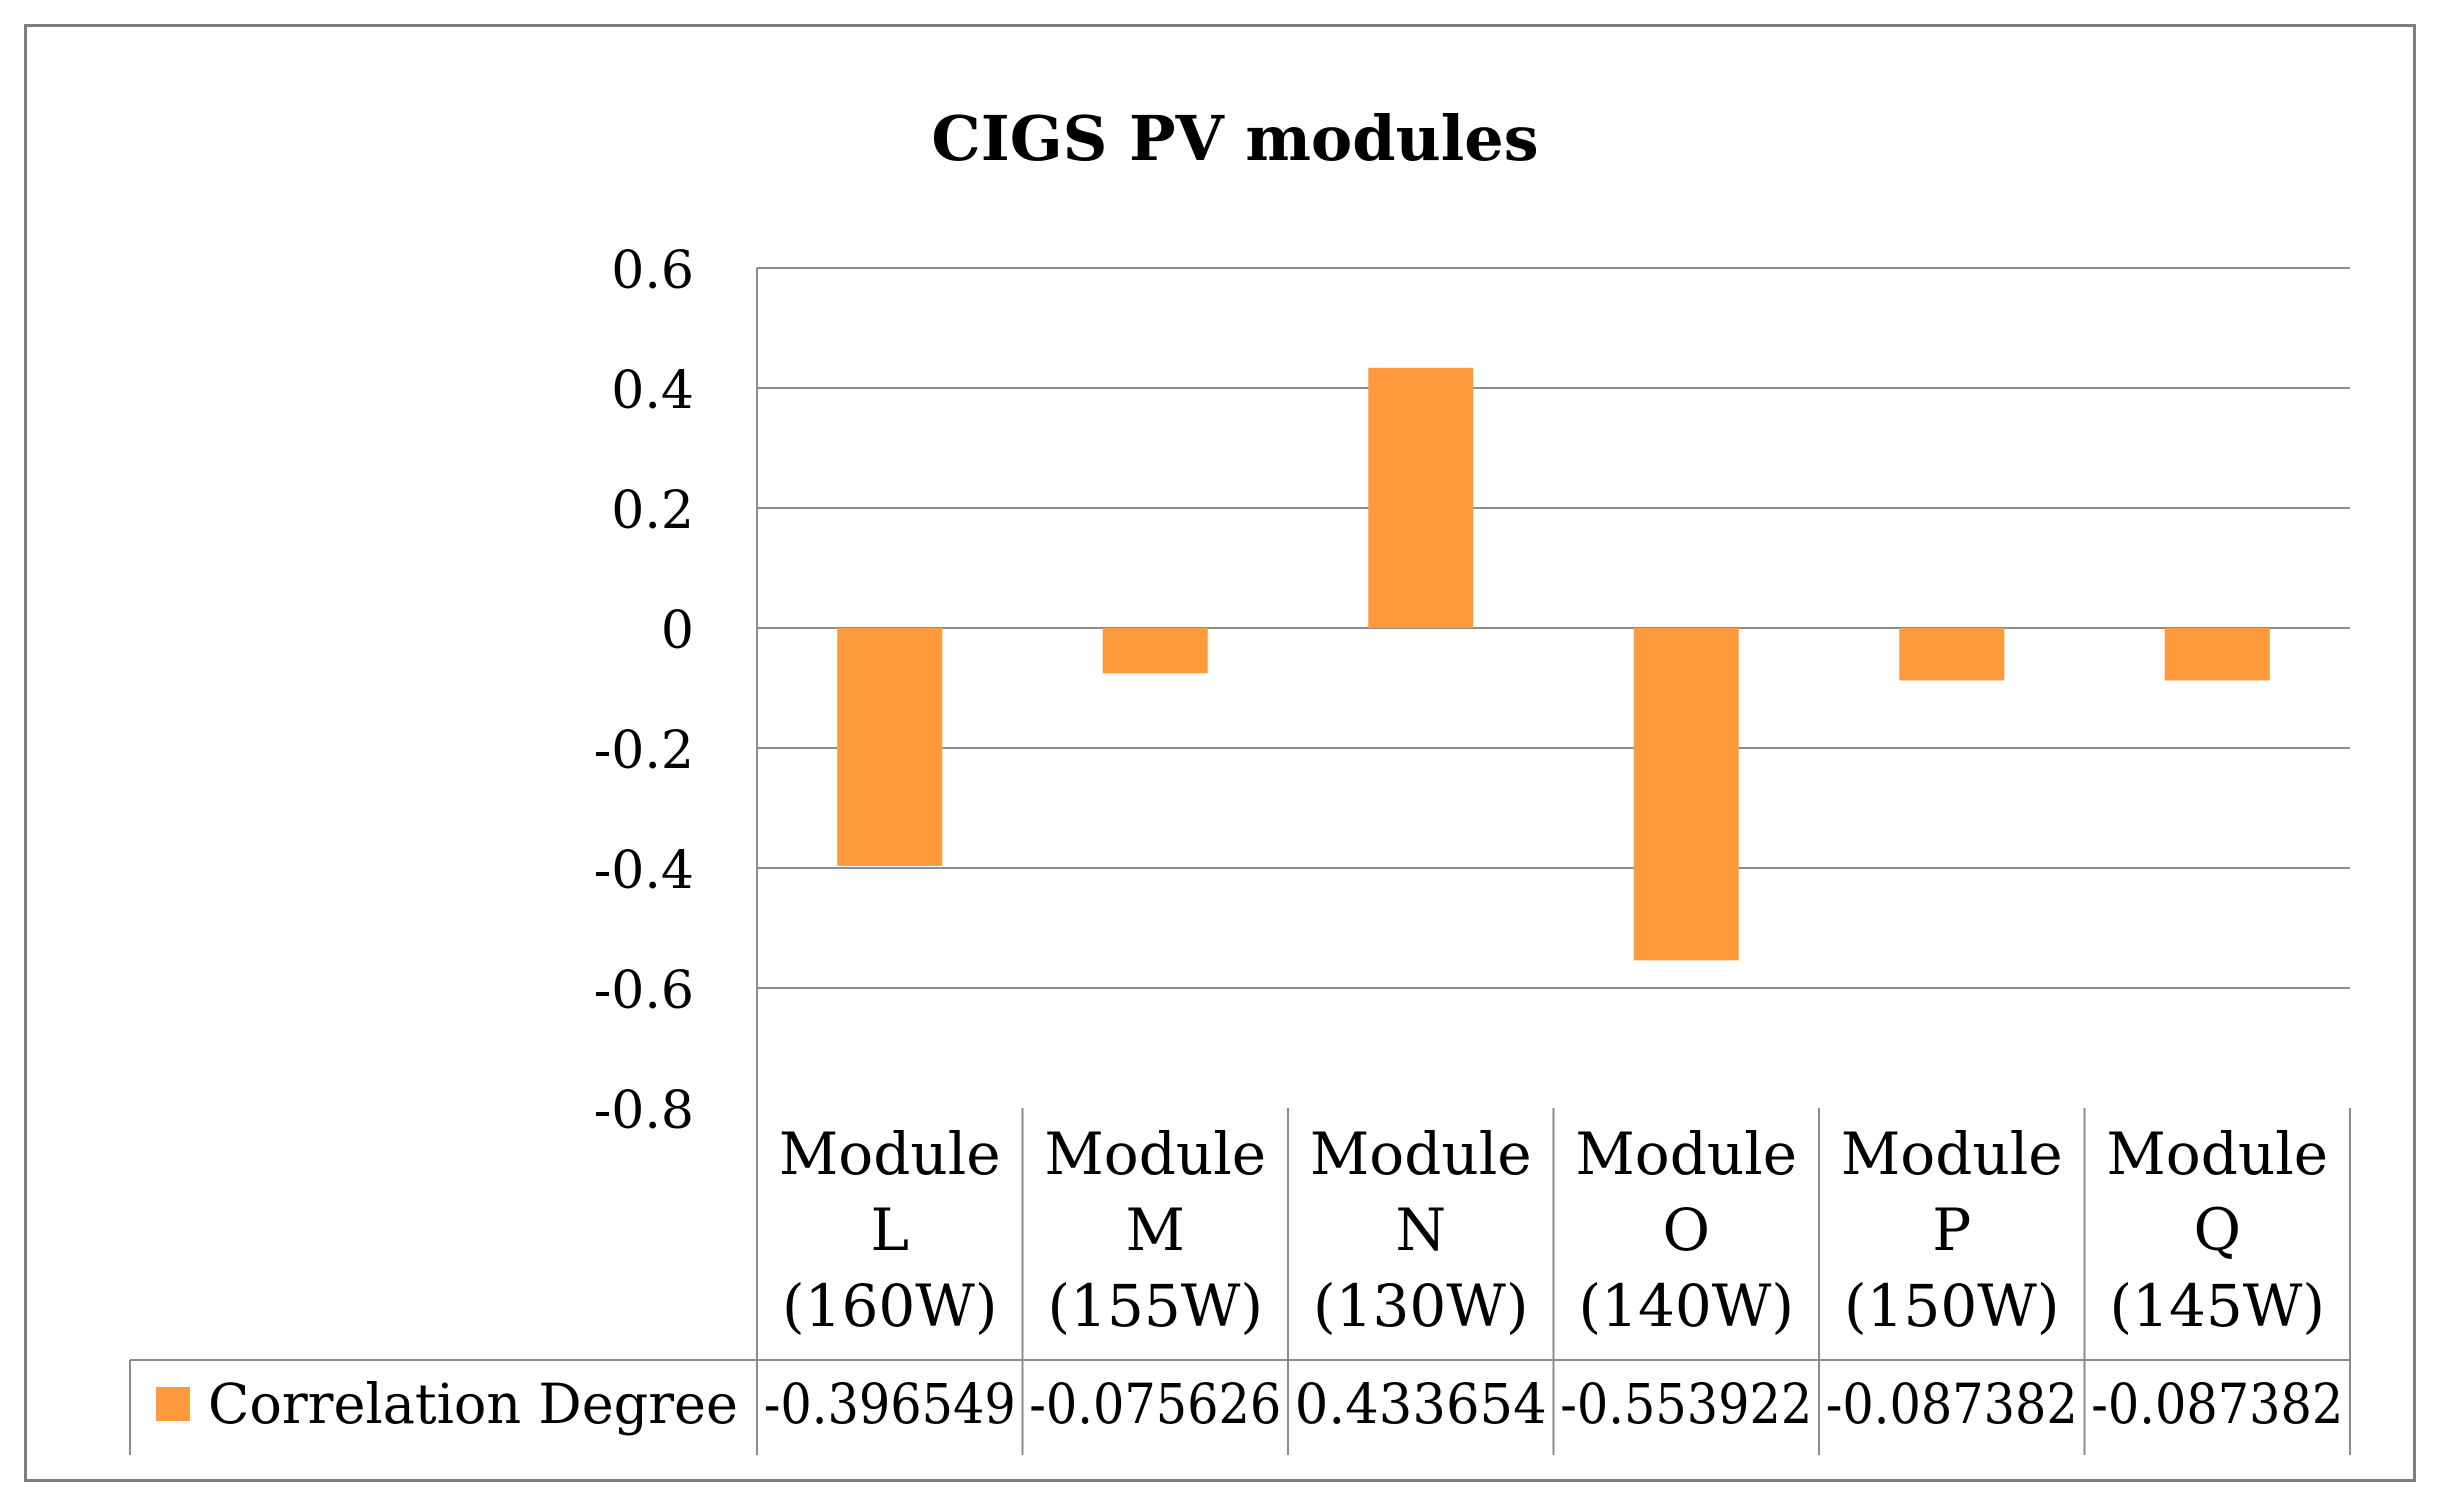 This screenshot has height=1506, width=2440. What do you see at coordinates (2217, 1230) in the screenshot?
I see `x-category-label: Module Q (145W)` at bounding box center [2217, 1230].